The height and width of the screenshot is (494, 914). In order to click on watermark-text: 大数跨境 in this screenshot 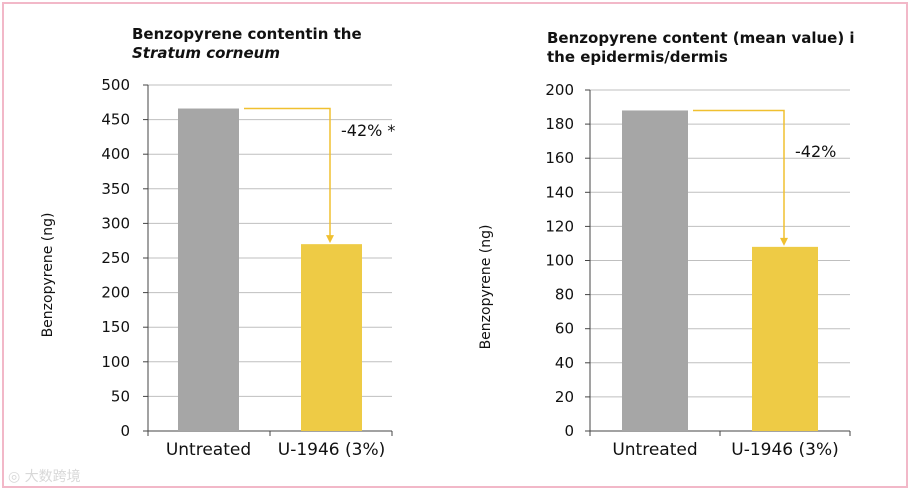, I will do `click(52, 477)`.